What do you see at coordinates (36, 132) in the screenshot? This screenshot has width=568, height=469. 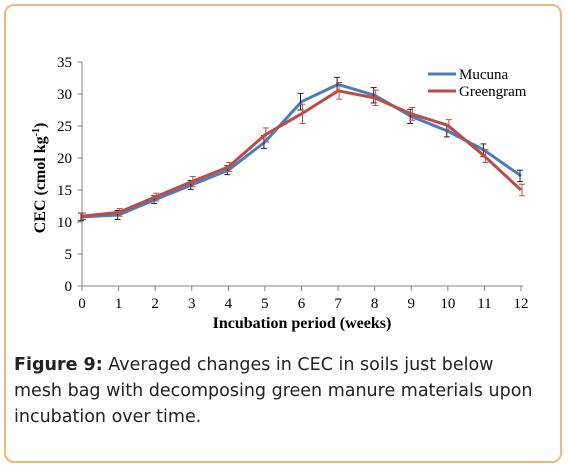 I see `y-axis-label-superscript: -1` at bounding box center [36, 132].